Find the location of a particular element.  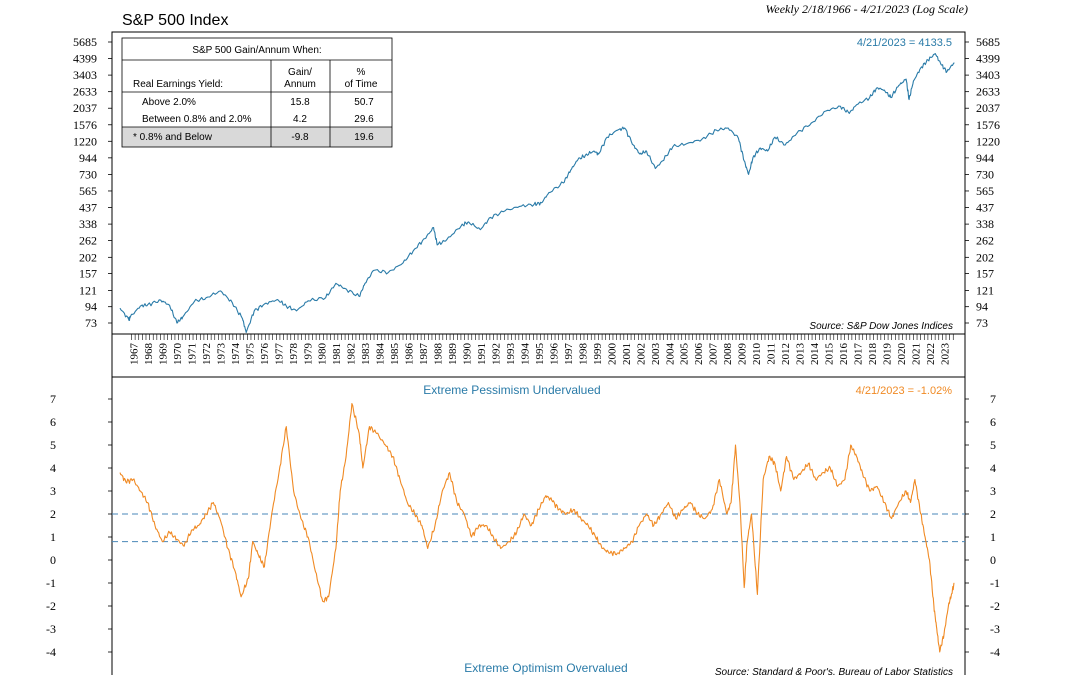

top-y-tick-label-left: 2037 is located at coordinates (85, 108).